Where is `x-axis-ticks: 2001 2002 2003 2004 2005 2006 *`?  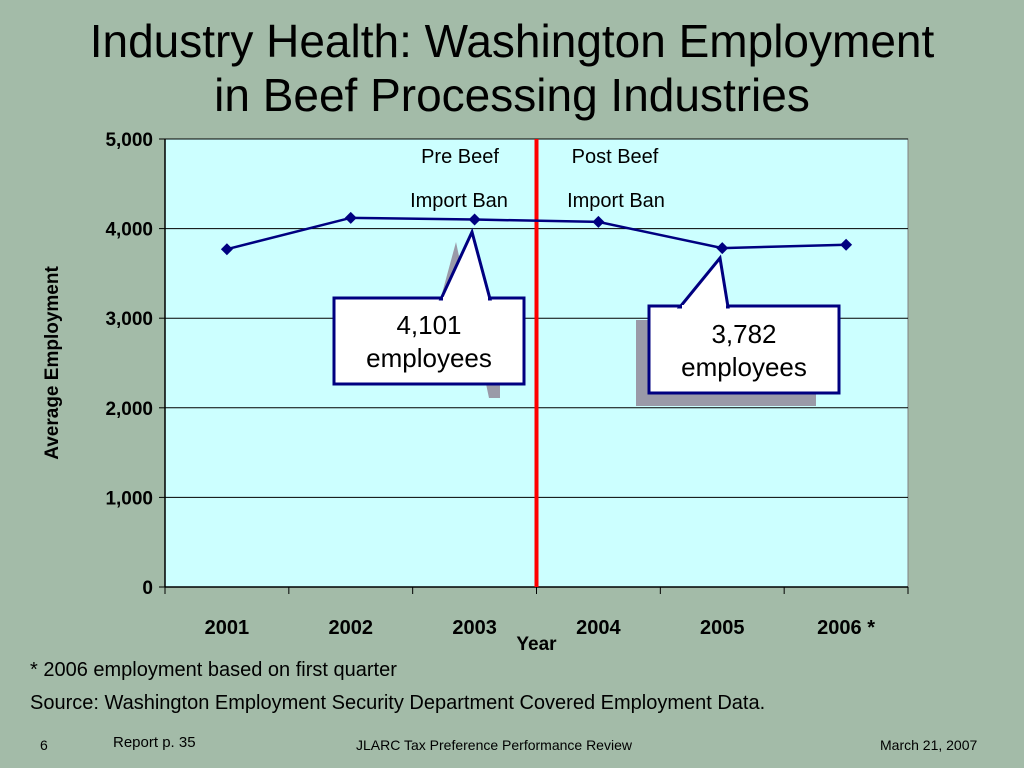 x-axis-ticks: 2001 2002 2003 2004 2005 2006 * is located at coordinates (536, 613).